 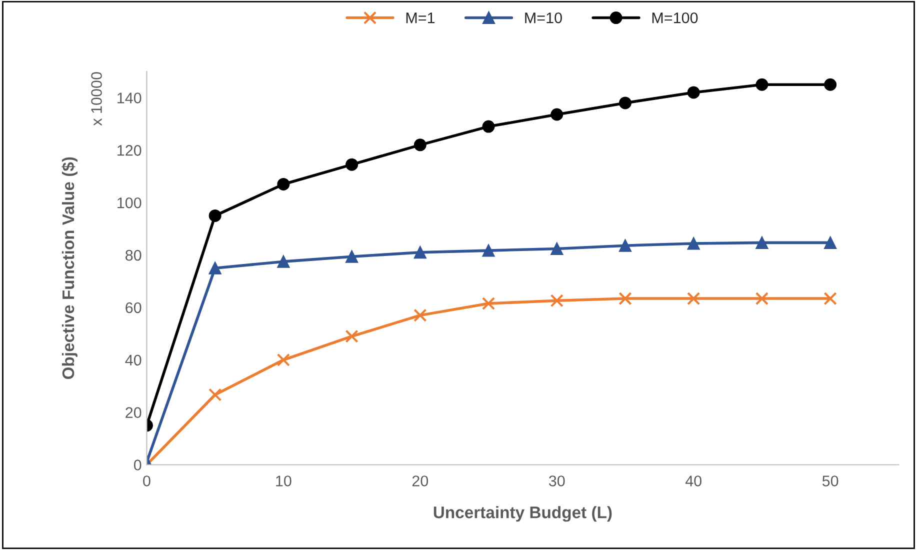 What do you see at coordinates (420, 481) in the screenshot?
I see `x-tick-label: 20` at bounding box center [420, 481].